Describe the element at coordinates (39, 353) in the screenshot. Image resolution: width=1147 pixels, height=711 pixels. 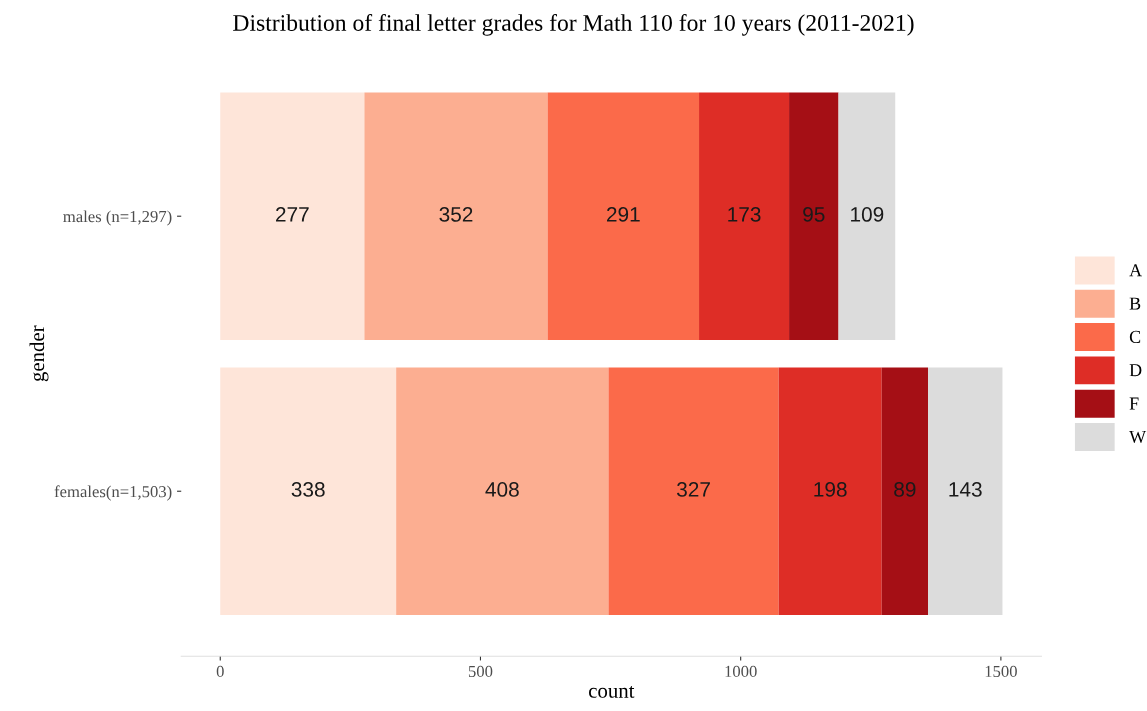
I see `y-axis-title: gender` at that location.